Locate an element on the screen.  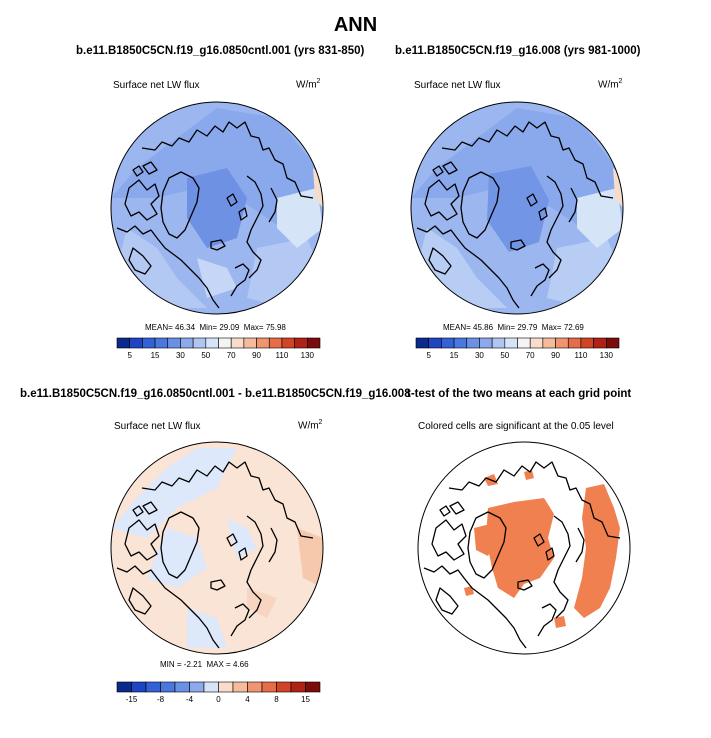
colorbar-3-tick-label: -8 is located at coordinates (160, 699).